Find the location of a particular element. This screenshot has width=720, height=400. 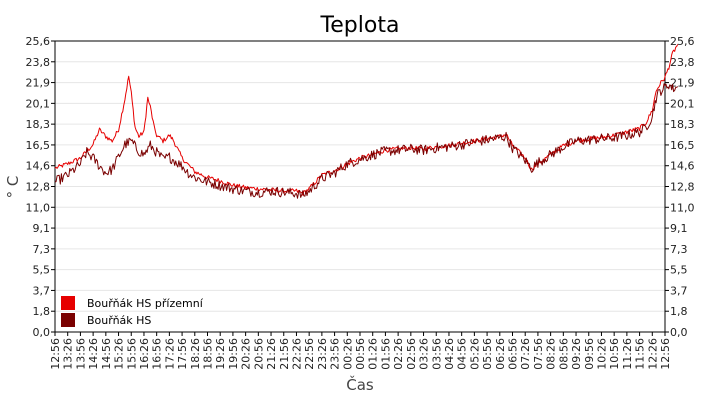

x-tick-label: 14:26 is located at coordinates (93, 354).